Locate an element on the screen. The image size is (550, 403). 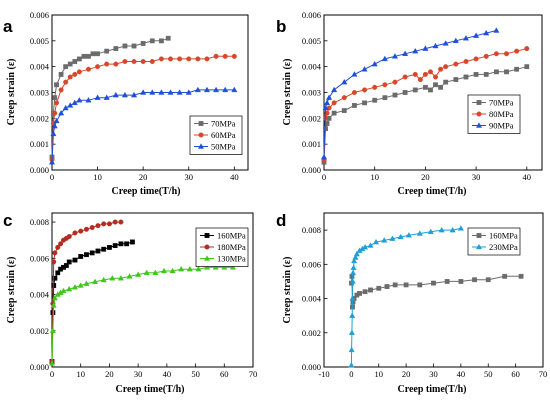
legend-label: 180MPa is located at coordinates (231, 247).